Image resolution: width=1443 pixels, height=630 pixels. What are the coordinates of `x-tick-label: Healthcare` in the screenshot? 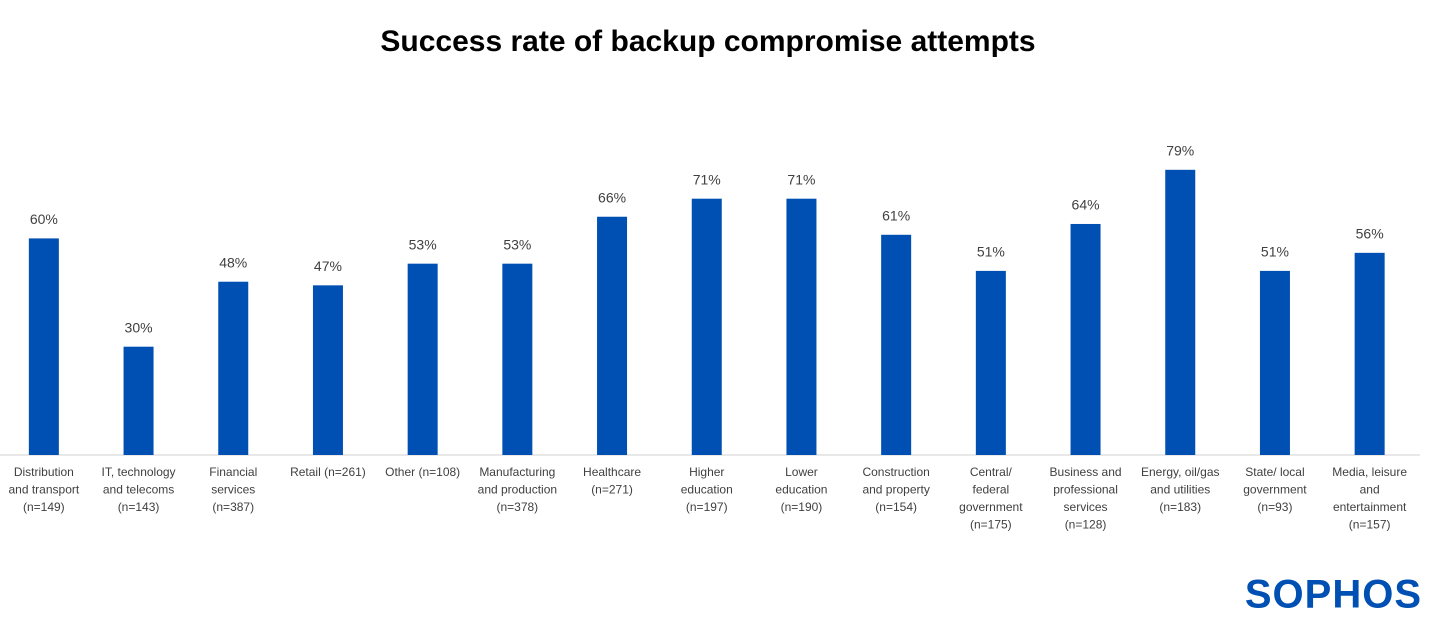 It's located at (612, 472).